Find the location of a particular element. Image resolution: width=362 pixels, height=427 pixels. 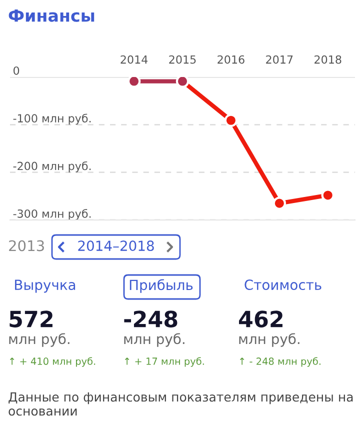

text: 2014–2018 is located at coordinates (116, 246).